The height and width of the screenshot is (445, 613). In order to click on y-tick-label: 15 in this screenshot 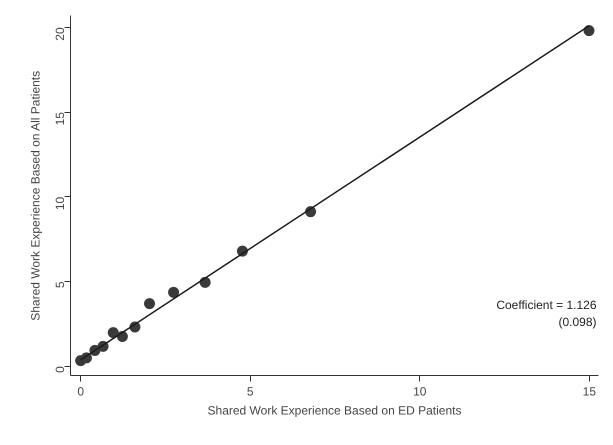, I will do `click(60, 119)`.